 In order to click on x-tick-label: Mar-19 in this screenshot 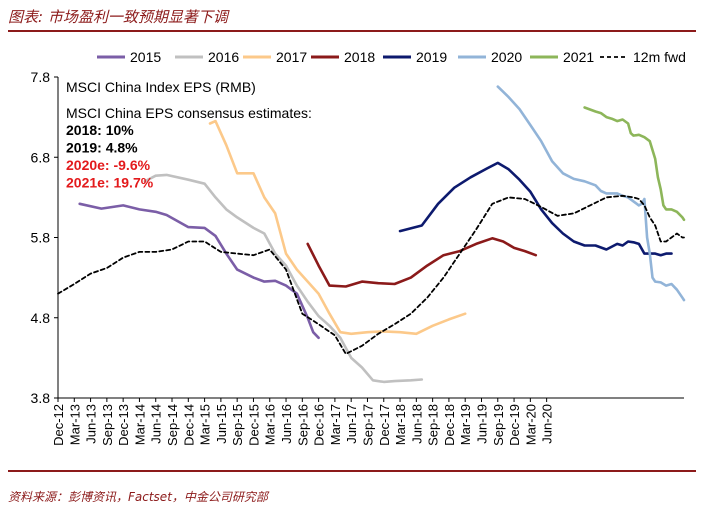, I will do `click(465, 424)`.